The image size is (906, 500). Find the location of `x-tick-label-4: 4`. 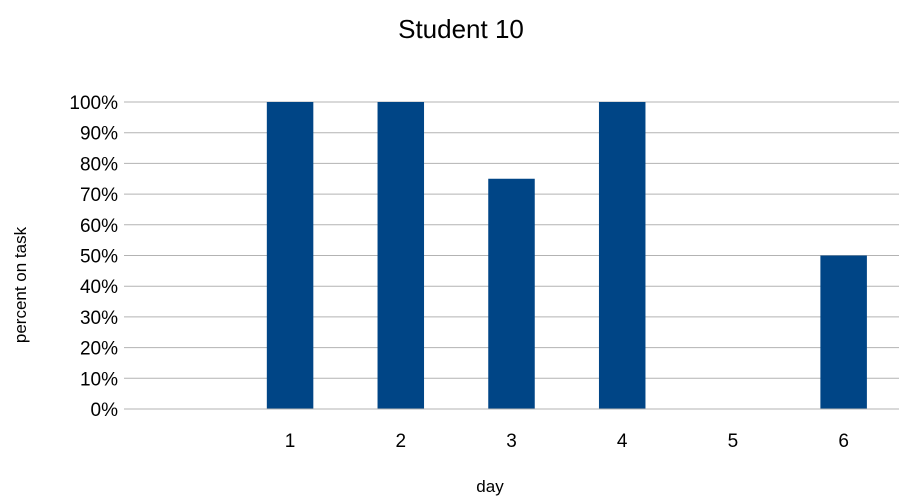

x-tick-label-4: 4 is located at coordinates (622, 441).